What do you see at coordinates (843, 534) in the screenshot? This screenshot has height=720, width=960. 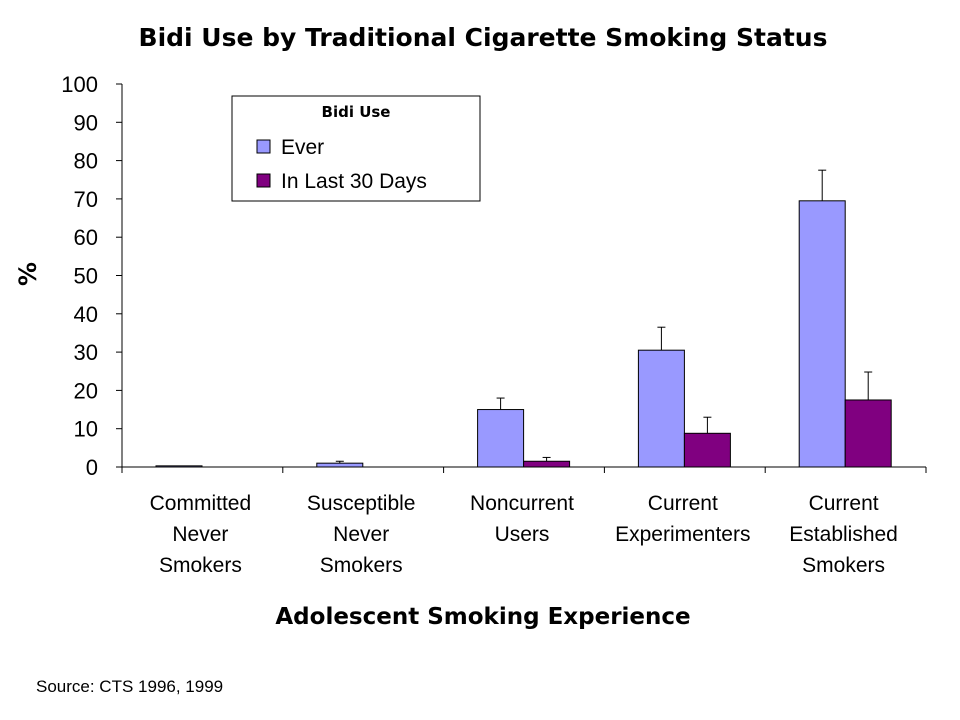 I see `category-label: Established` at bounding box center [843, 534].